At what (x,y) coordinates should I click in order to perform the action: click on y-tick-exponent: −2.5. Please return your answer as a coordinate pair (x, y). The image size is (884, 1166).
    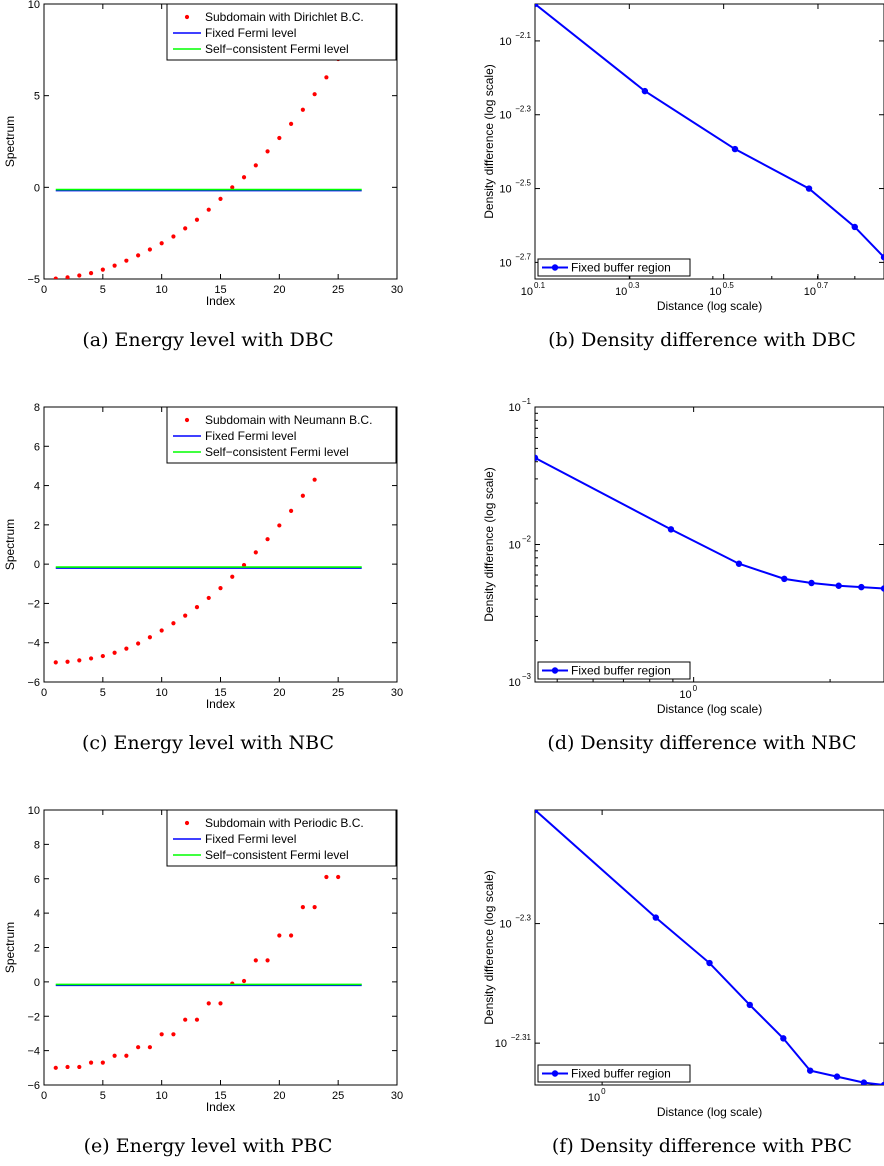
    Looking at the image, I should click on (523, 183).